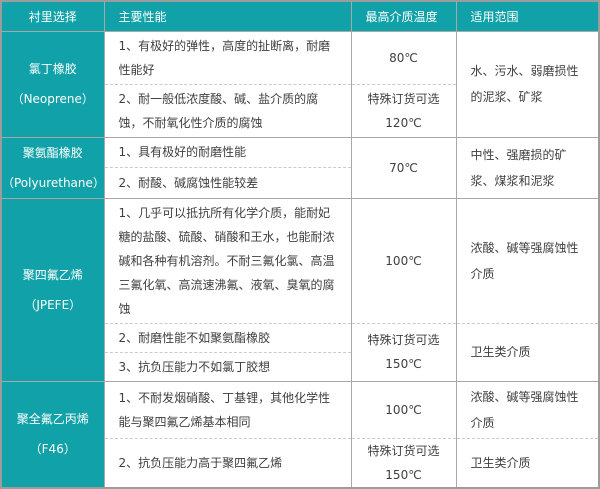 This screenshot has width=600, height=489. What do you see at coordinates (53, 182) in the screenshot?
I see `lining-subname: （Polyurethane）` at bounding box center [53, 182].